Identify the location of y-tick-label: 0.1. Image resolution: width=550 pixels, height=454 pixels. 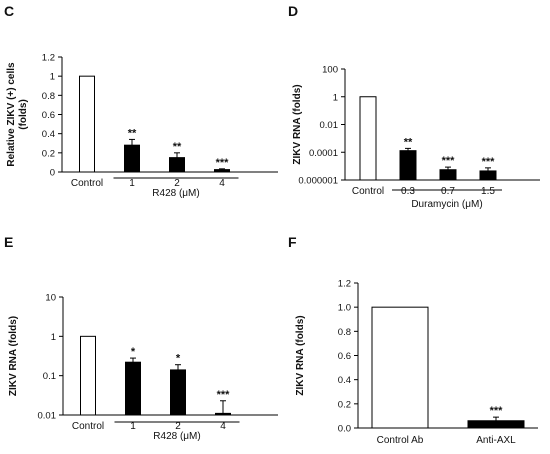
(49, 376).